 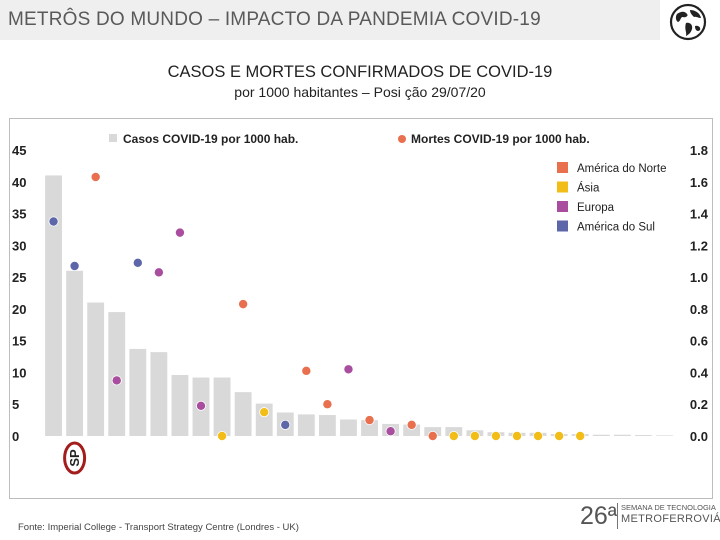 I want to click on header-band, so click(x=330, y=20).